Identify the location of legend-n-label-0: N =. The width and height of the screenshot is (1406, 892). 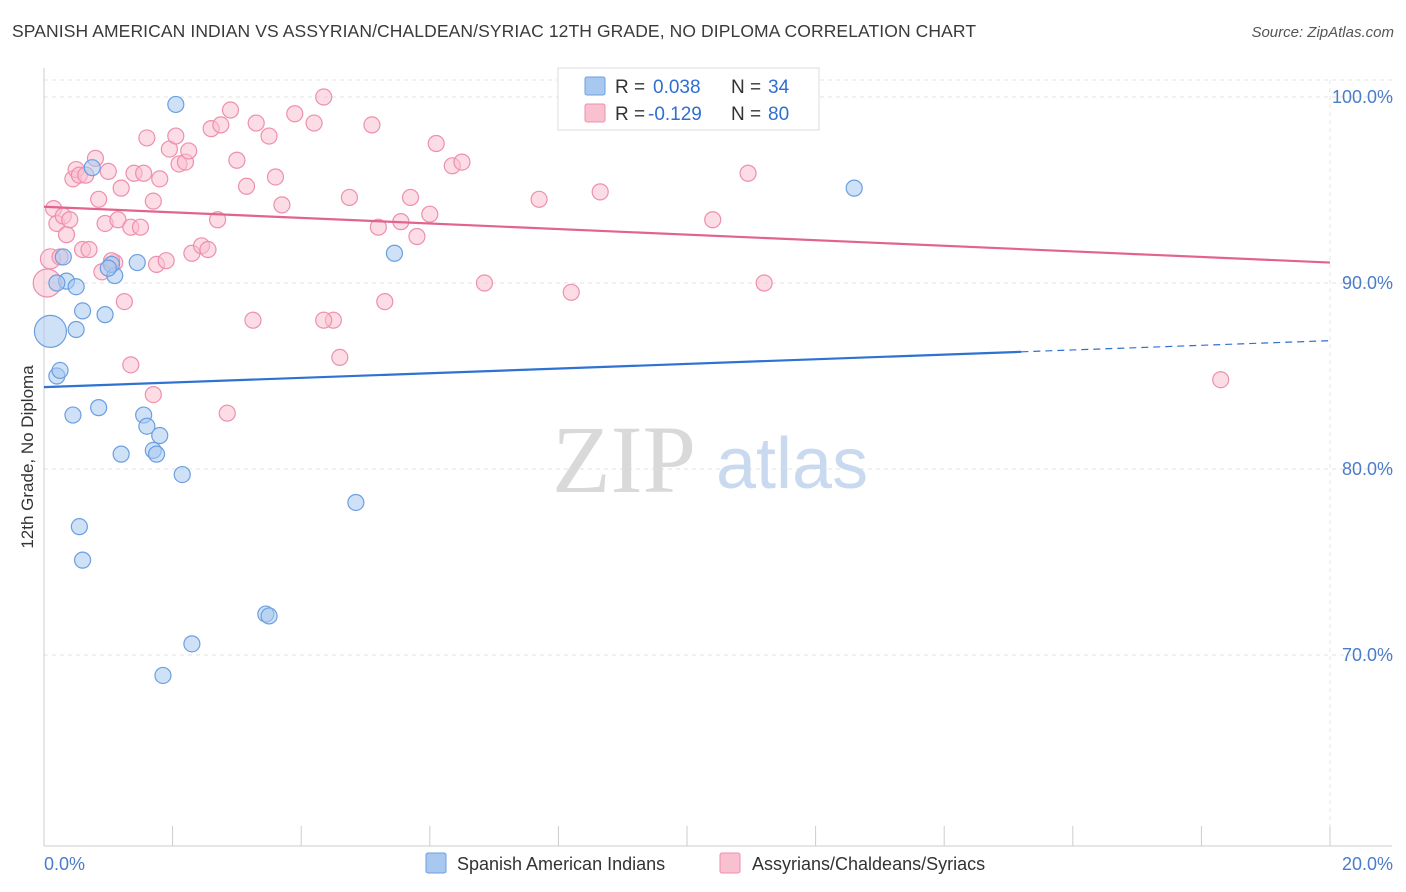
(746, 87).